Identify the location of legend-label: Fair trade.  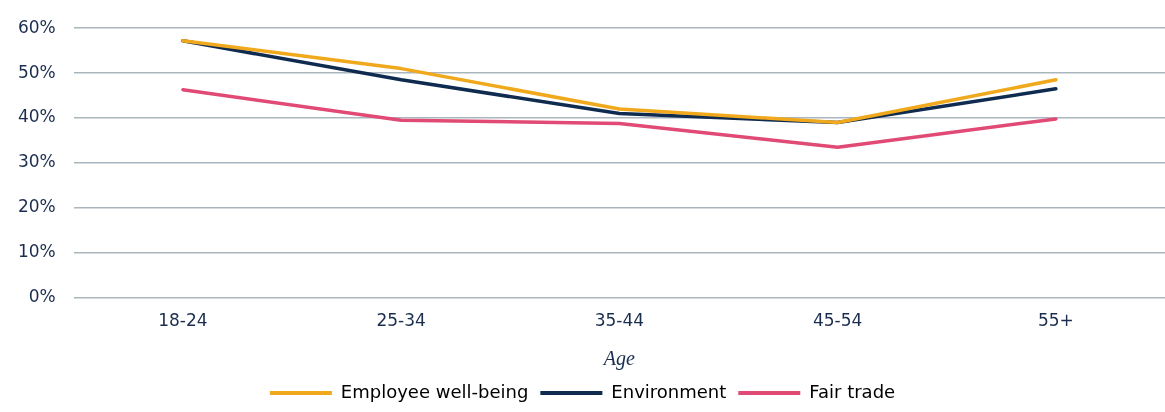
(852, 391).